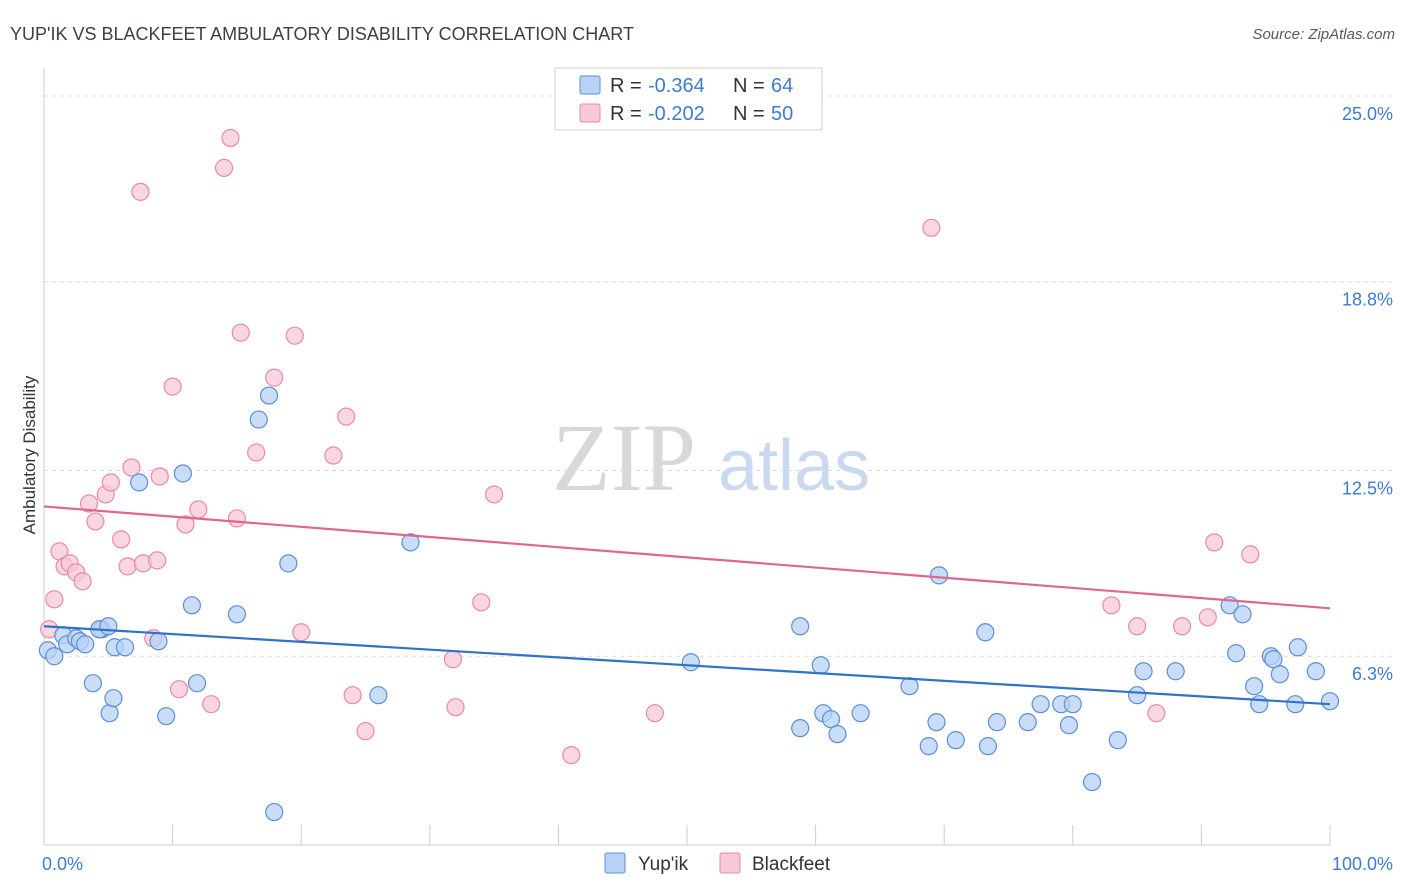 The height and width of the screenshot is (892, 1406). Describe the element at coordinates (1372, 674) in the screenshot. I see `y-tick-label-6-3: 6.3%` at that location.